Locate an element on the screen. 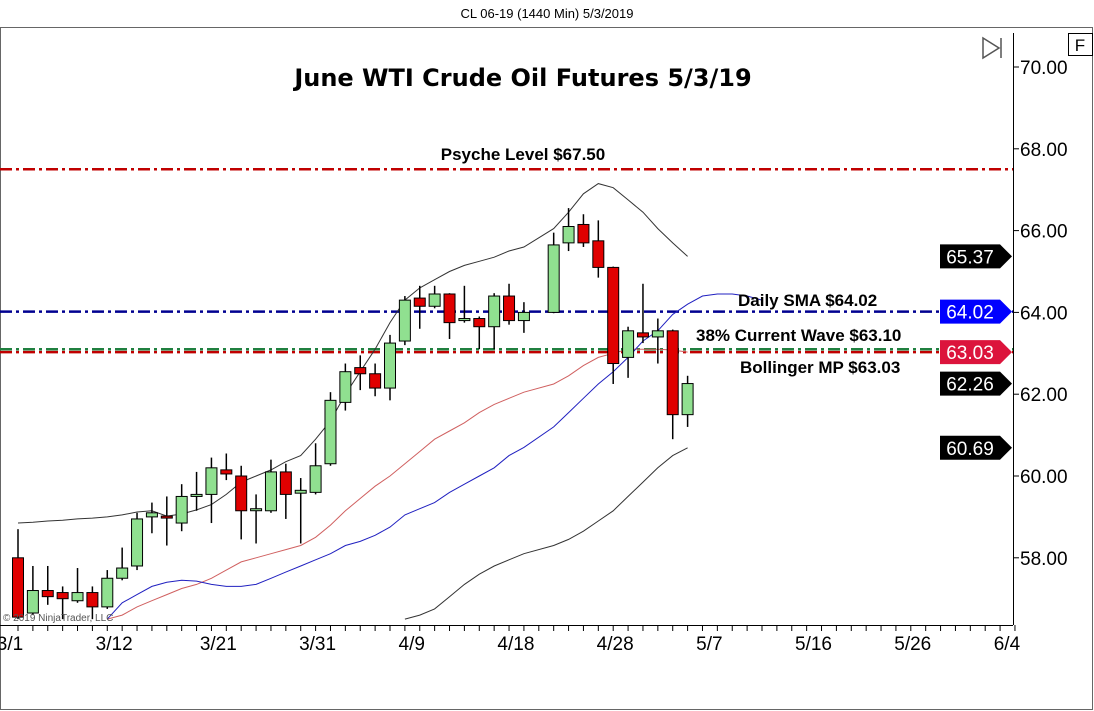 The image size is (1094, 711). price-tag-label: 65.37 is located at coordinates (970, 257).